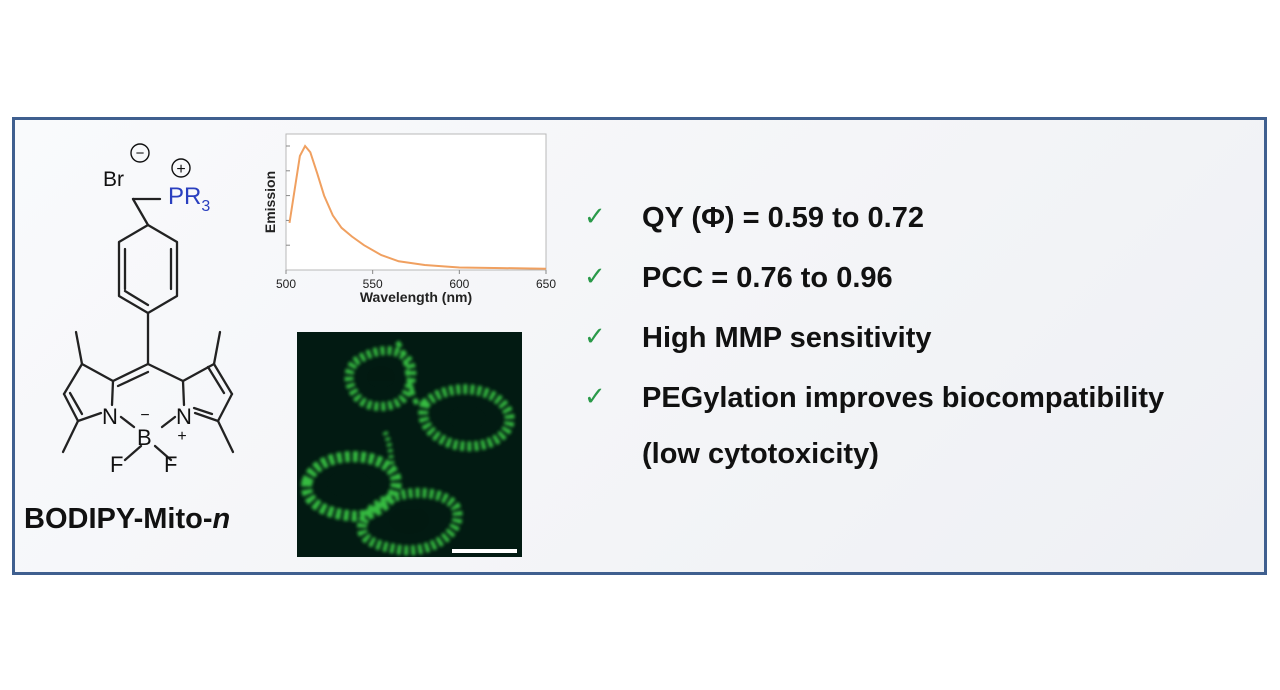 Image resolution: width=1280 pixels, height=690 pixels. I want to click on boron-label: B, so click(144, 437).